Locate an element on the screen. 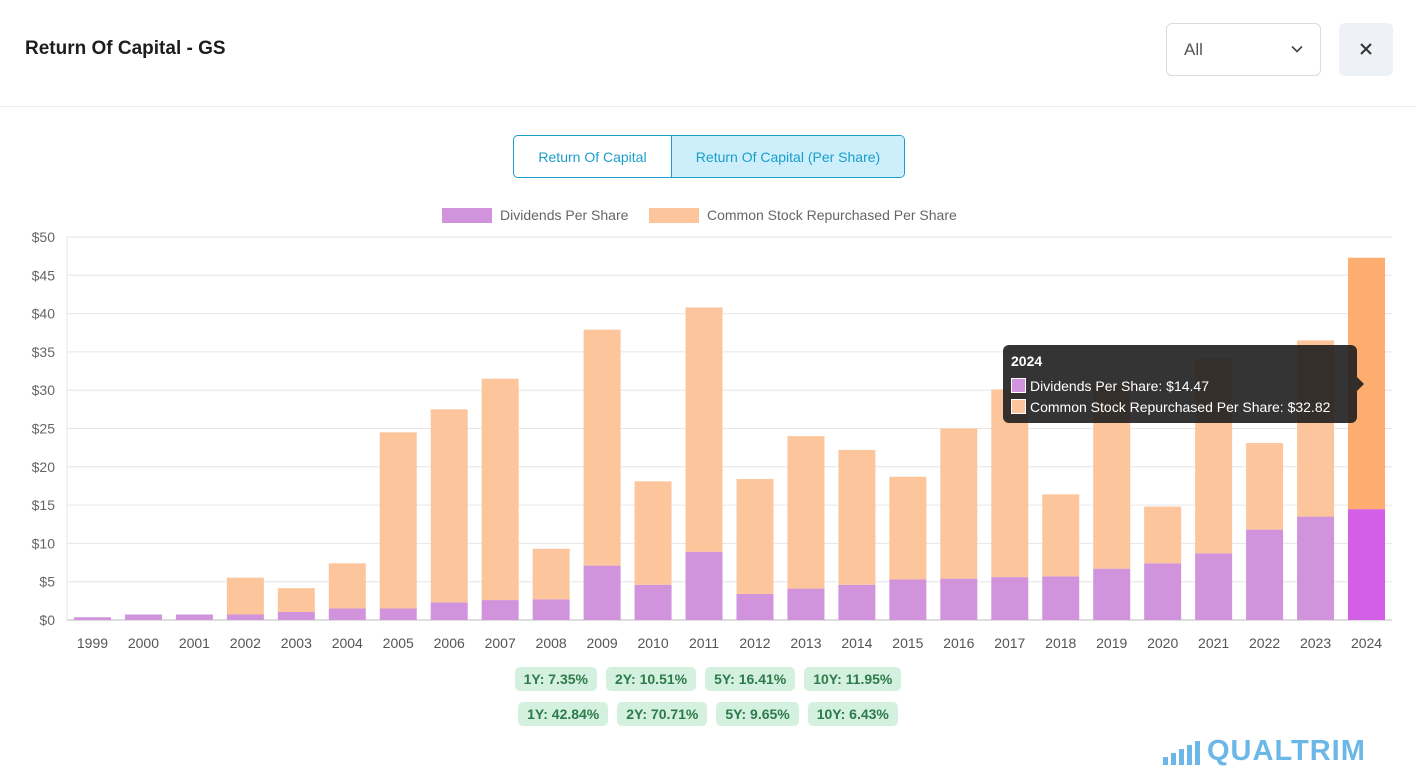  x-tick-label: 2002 is located at coordinates (245, 643).